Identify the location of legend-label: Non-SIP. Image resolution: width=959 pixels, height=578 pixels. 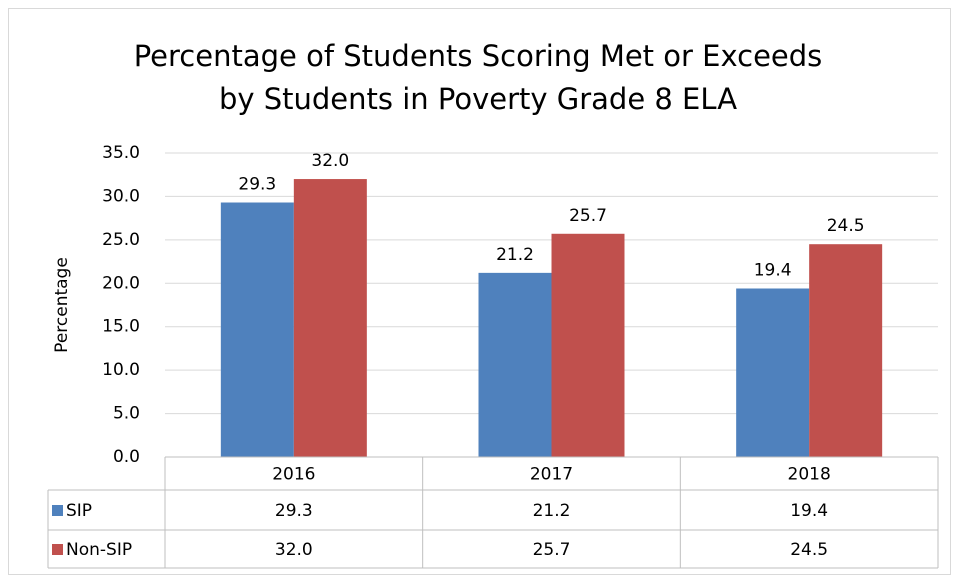
(99, 550).